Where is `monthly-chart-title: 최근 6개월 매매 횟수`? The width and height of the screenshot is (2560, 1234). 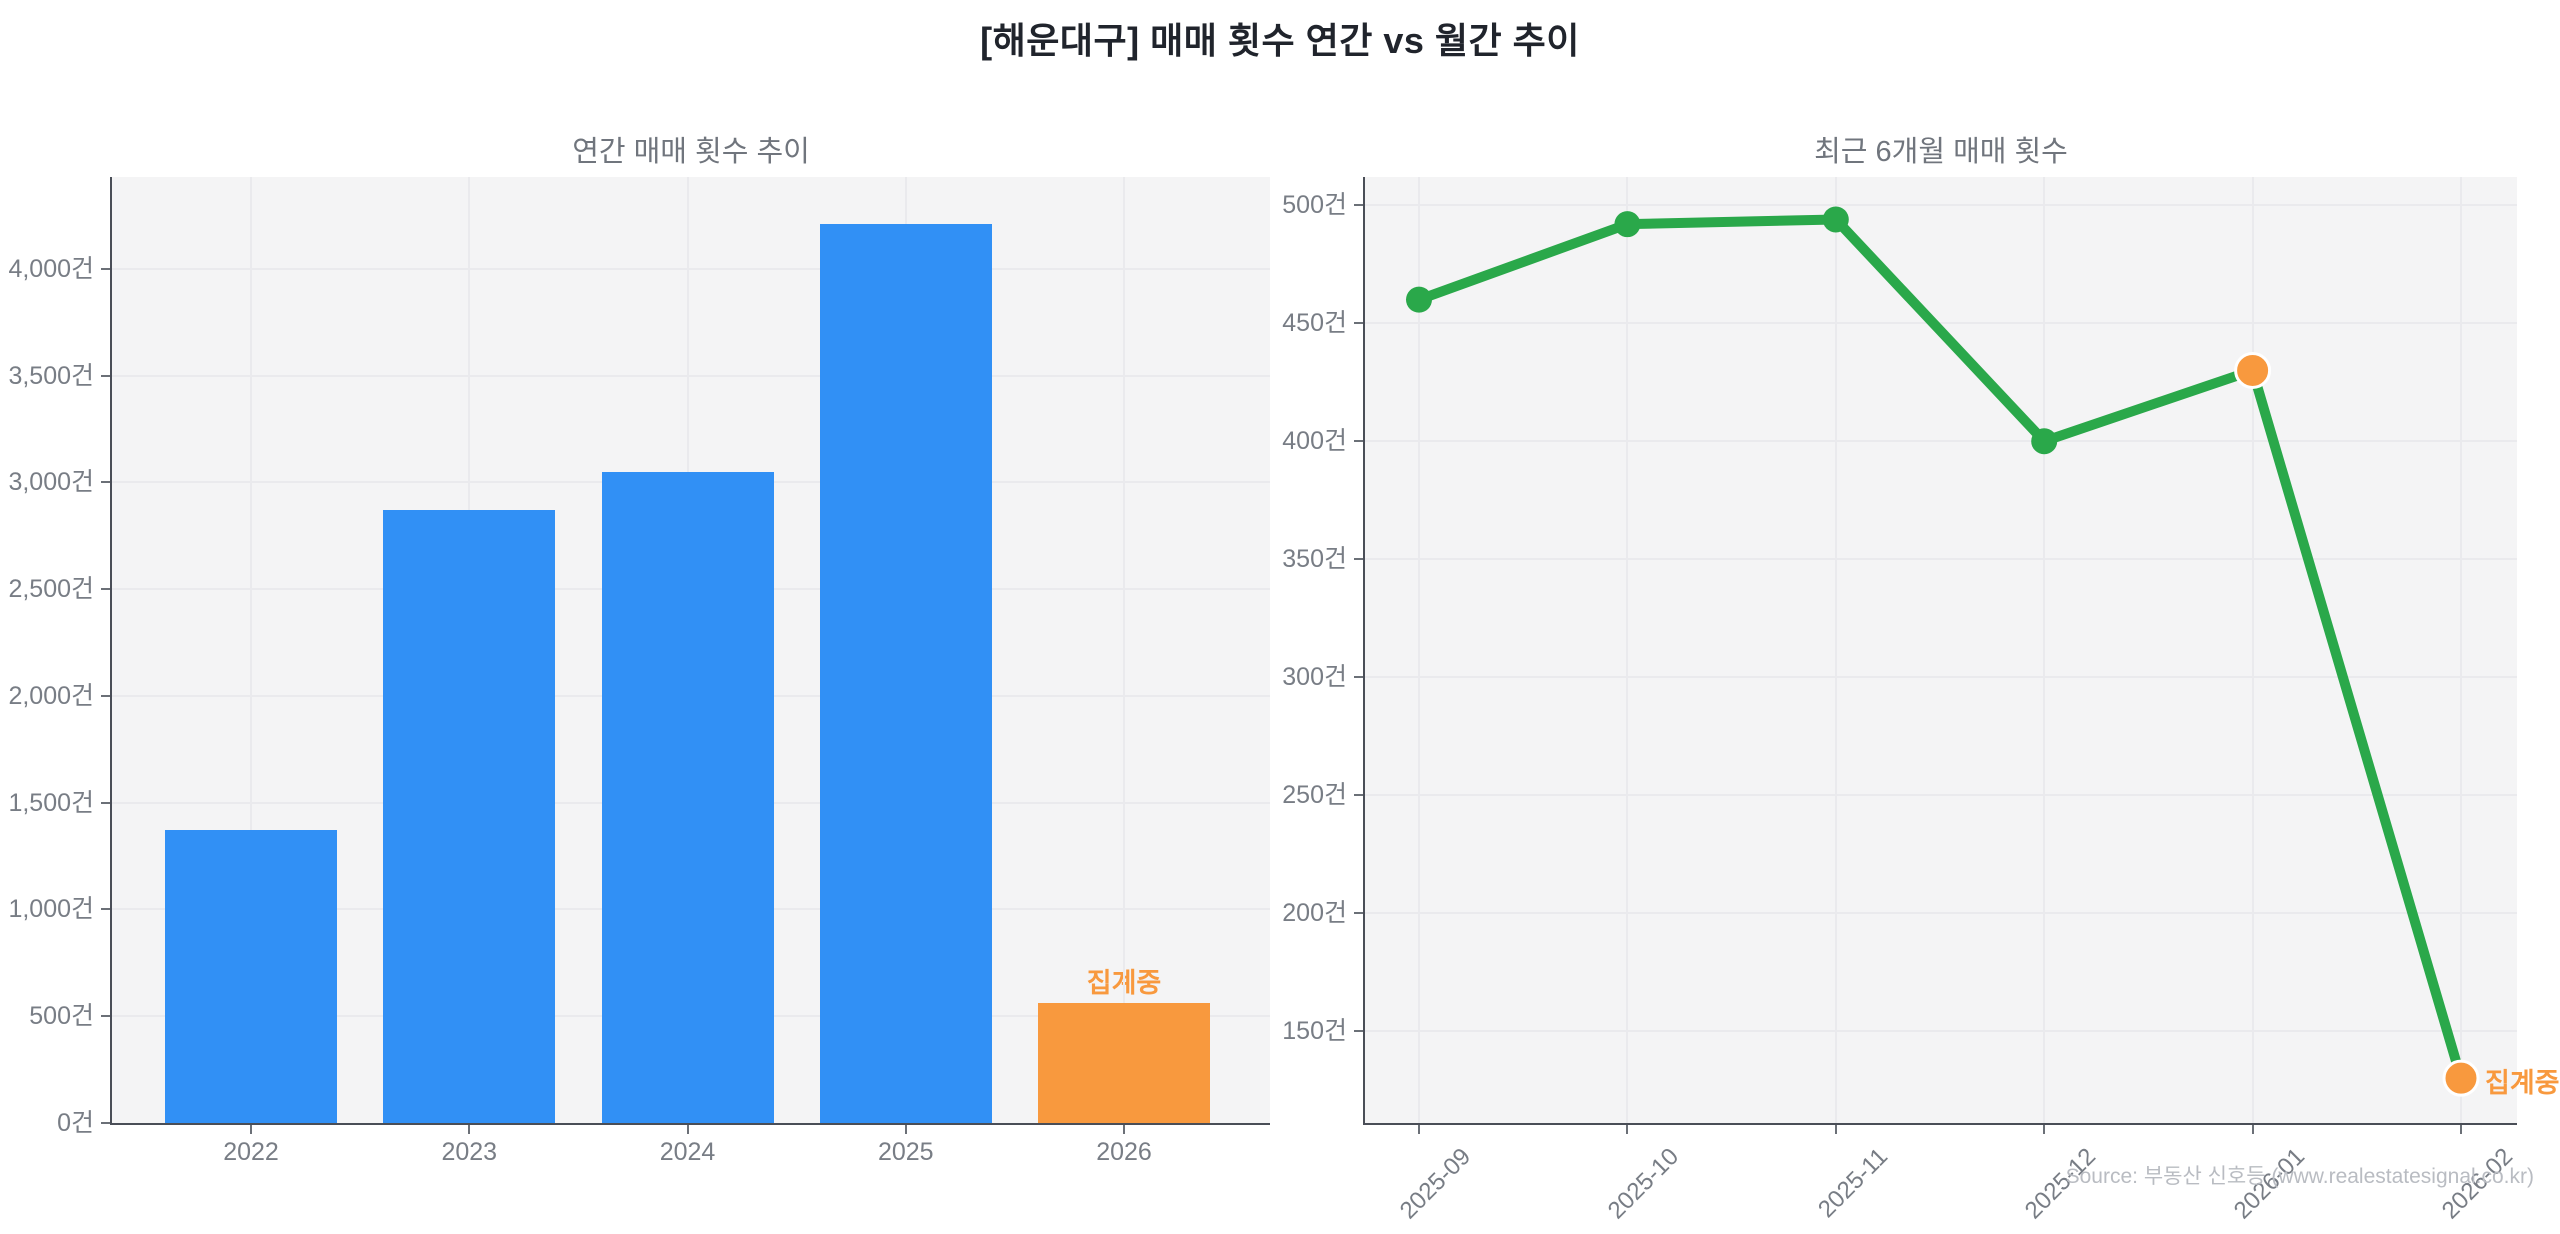
monthly-chart-title: 최근 6개월 매매 횟수 is located at coordinates (1941, 152).